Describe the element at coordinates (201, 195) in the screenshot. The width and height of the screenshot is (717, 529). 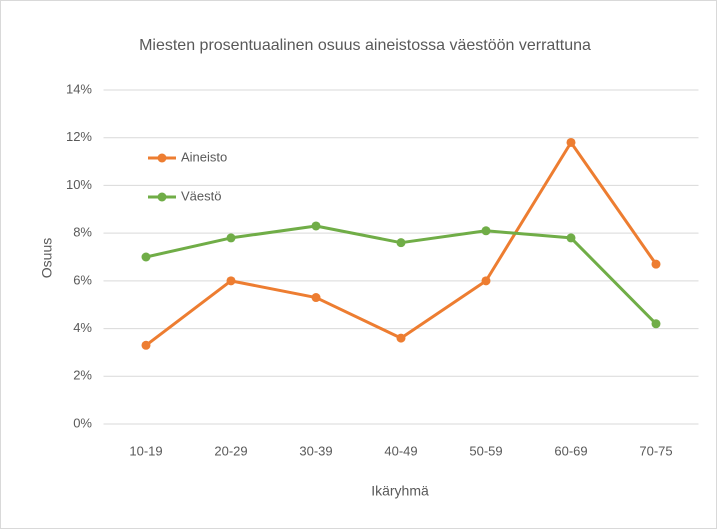
I see `legend-label: Väestö` at that location.